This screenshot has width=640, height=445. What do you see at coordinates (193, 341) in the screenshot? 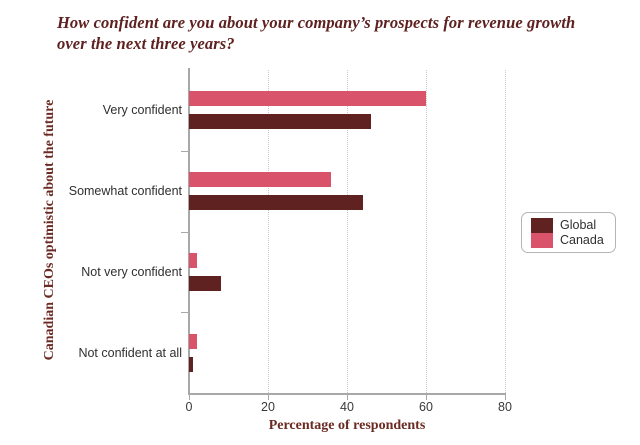
I see `bar-canada-not-confident-at-all` at bounding box center [193, 341].